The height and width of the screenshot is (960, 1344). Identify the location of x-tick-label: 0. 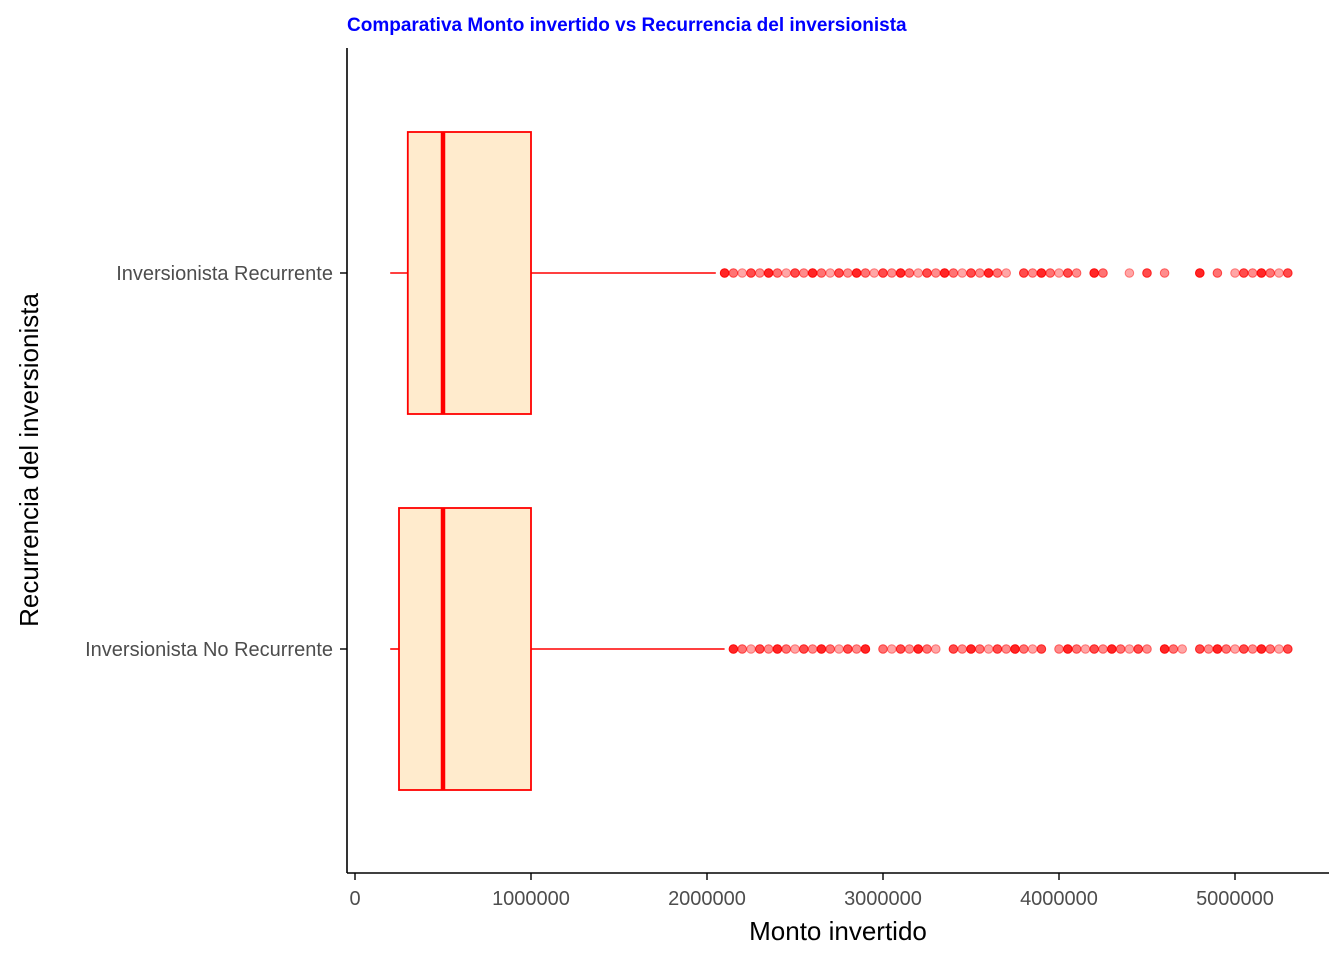
(354, 899).